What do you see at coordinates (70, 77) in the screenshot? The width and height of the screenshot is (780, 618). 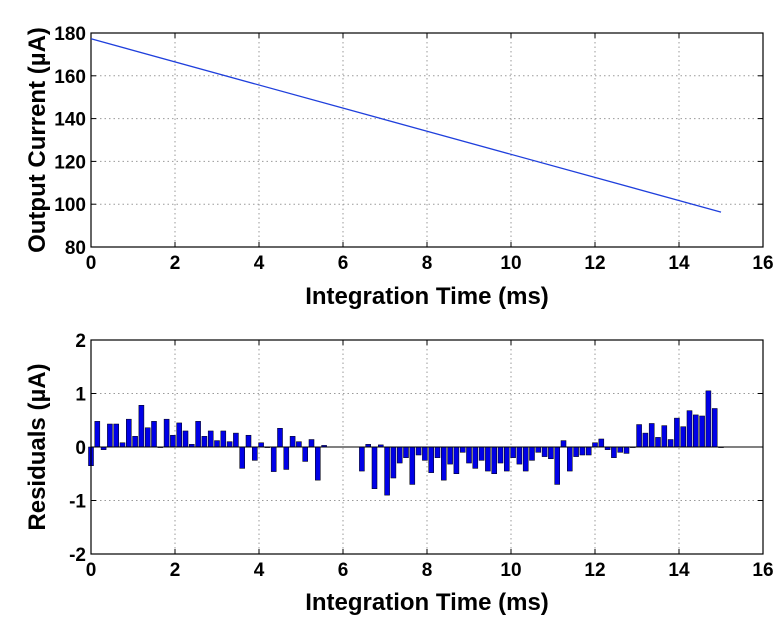 I see `y-tick-label: 160` at bounding box center [70, 77].